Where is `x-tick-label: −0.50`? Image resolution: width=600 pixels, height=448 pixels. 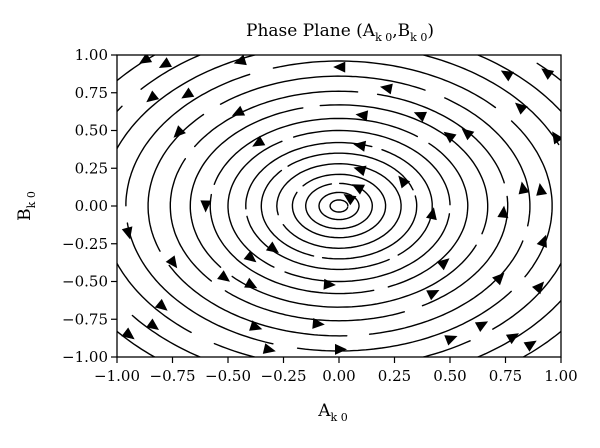
x-tick-label: −0.50 is located at coordinates (228, 376).